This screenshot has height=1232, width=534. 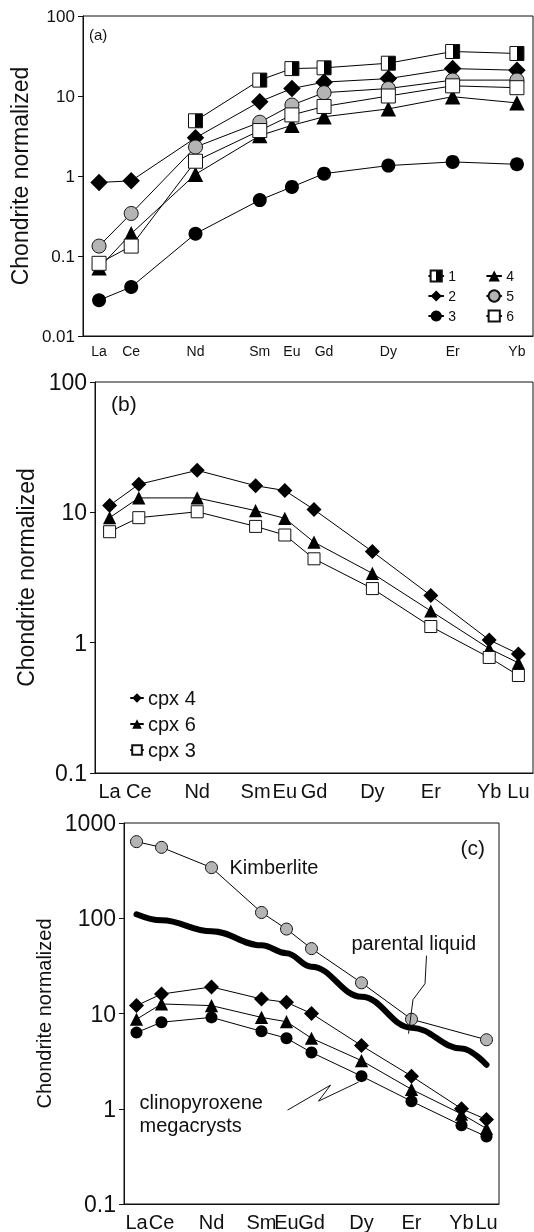 What do you see at coordinates (473, 847) in the screenshot?
I see `text: (c)` at bounding box center [473, 847].